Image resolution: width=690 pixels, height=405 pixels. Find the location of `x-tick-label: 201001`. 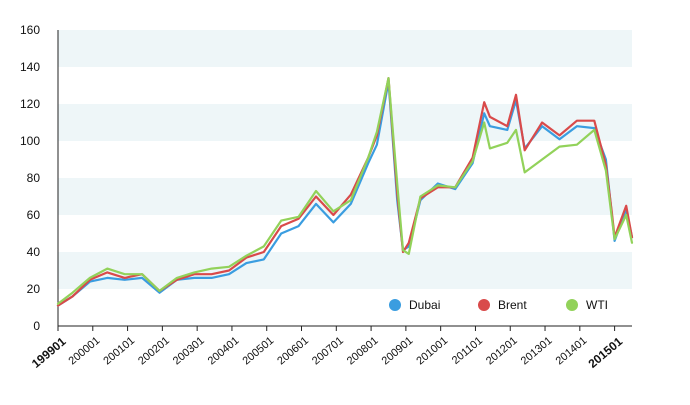

x-tick-label: 201001 is located at coordinates (432, 351).